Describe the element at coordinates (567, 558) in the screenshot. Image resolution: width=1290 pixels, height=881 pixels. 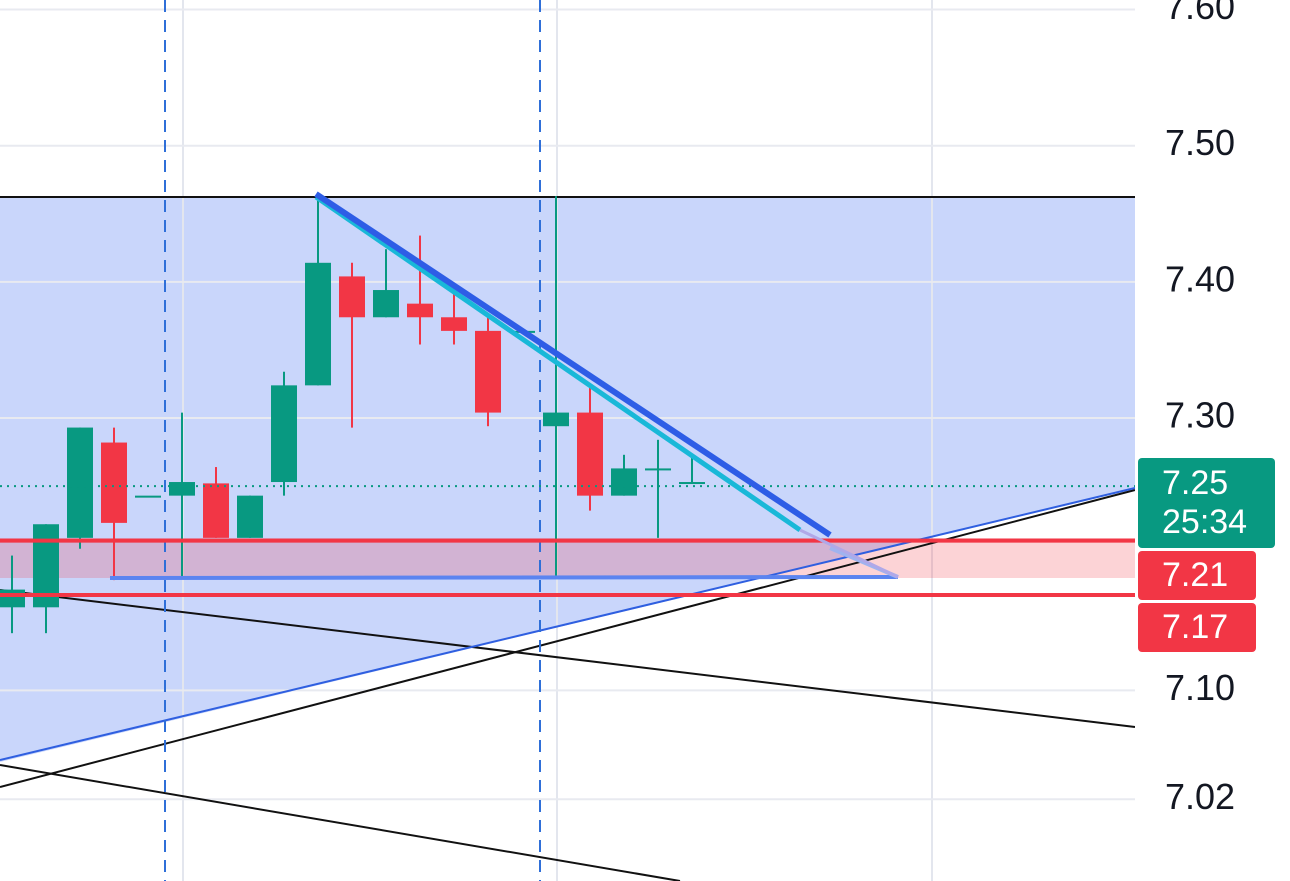
I see `pink-zone` at that location.